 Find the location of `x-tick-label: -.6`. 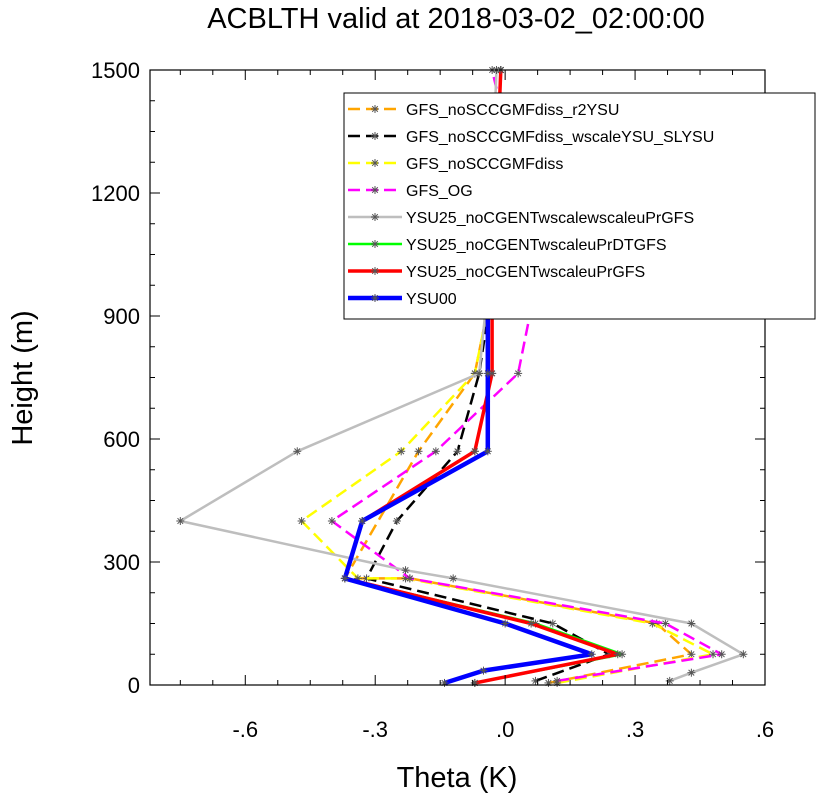

x-tick-label: -.6 is located at coordinates (245, 729).